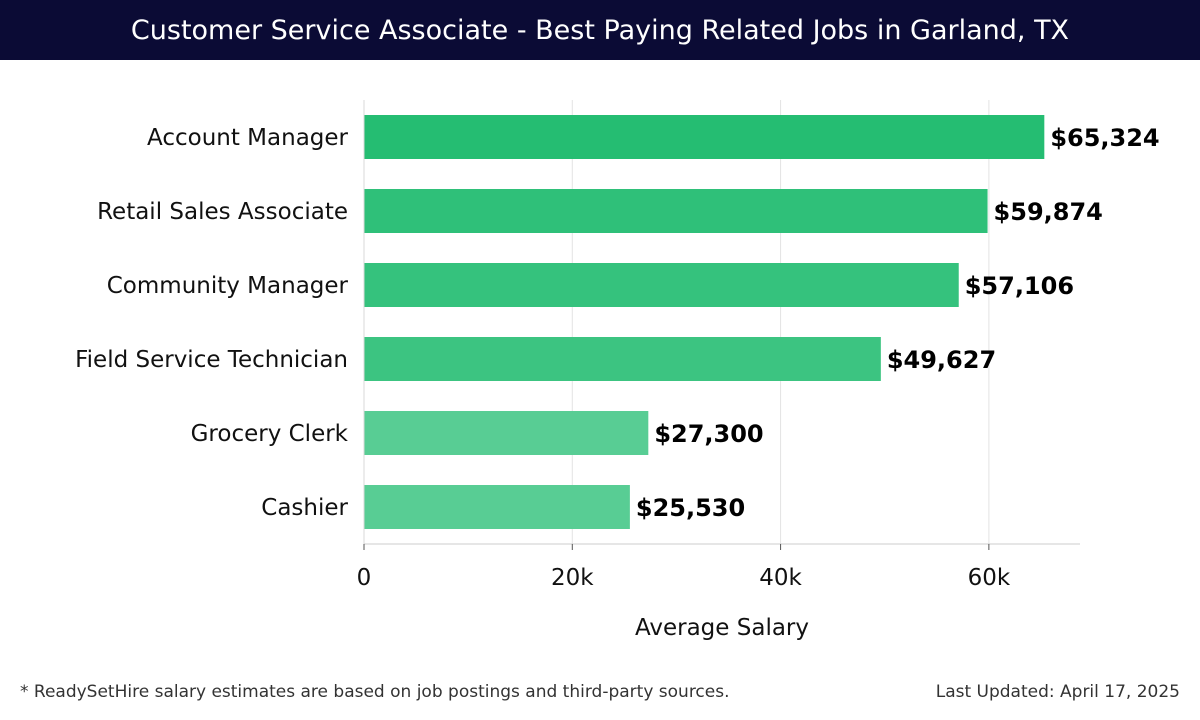 Image resolution: width=1200 pixels, height=720 pixels. I want to click on category-label: Field Service Technician, so click(211, 360).